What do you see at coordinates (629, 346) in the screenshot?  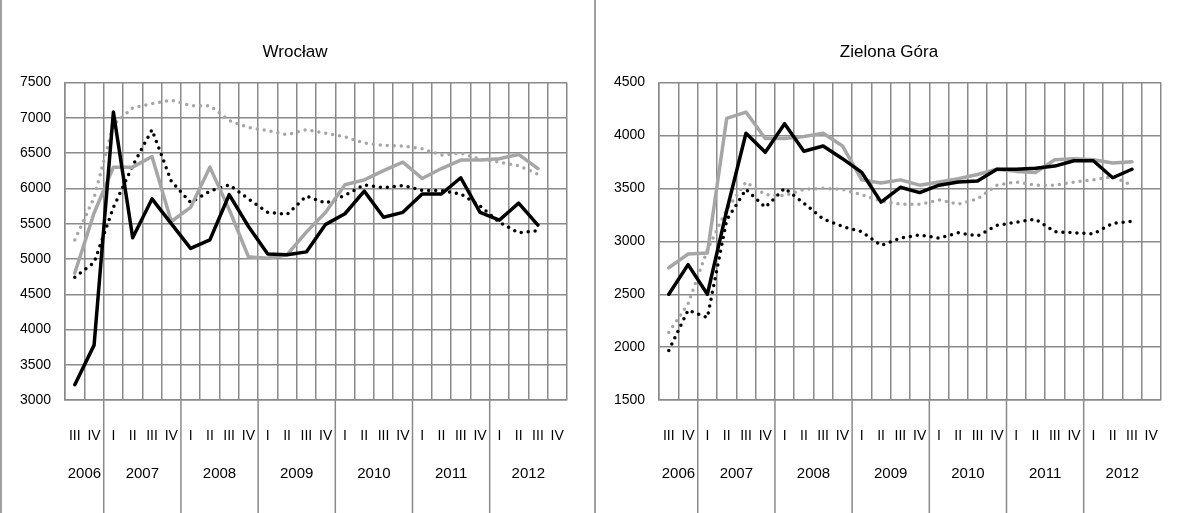 I see `y-tick-label: 2000` at bounding box center [629, 346].